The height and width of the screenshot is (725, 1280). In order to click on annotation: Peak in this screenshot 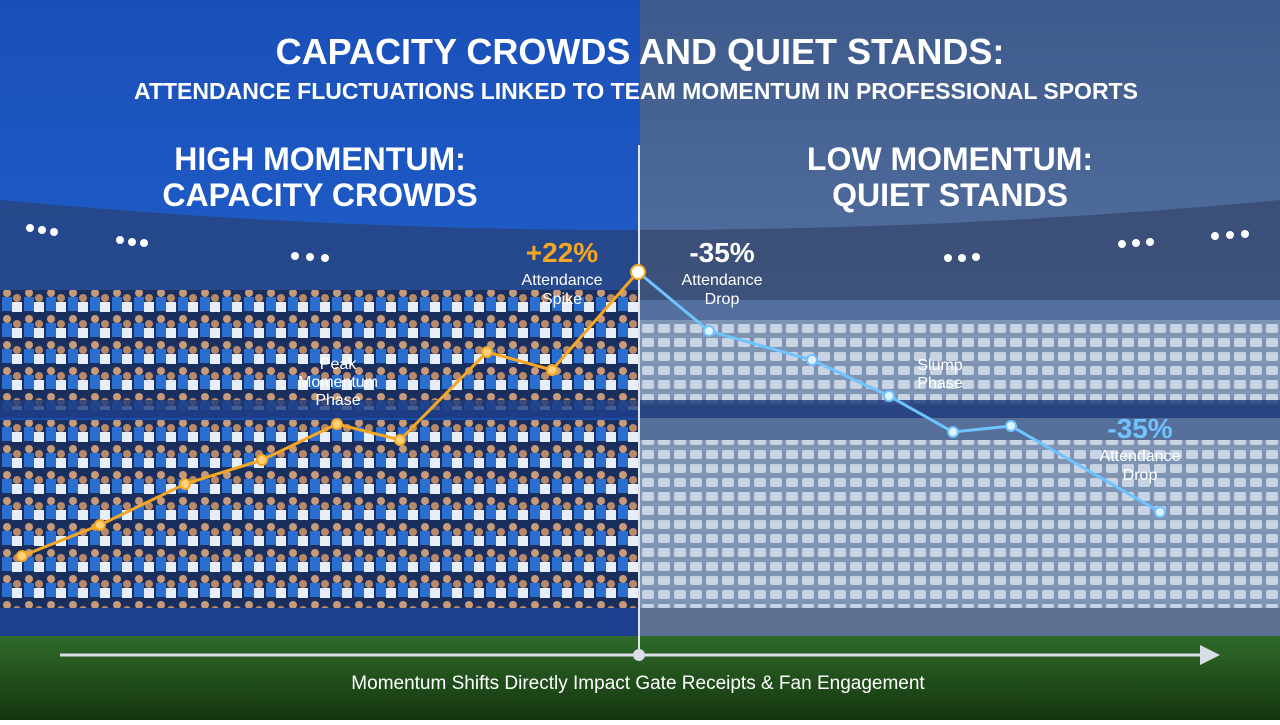, I will do `click(338, 364)`.